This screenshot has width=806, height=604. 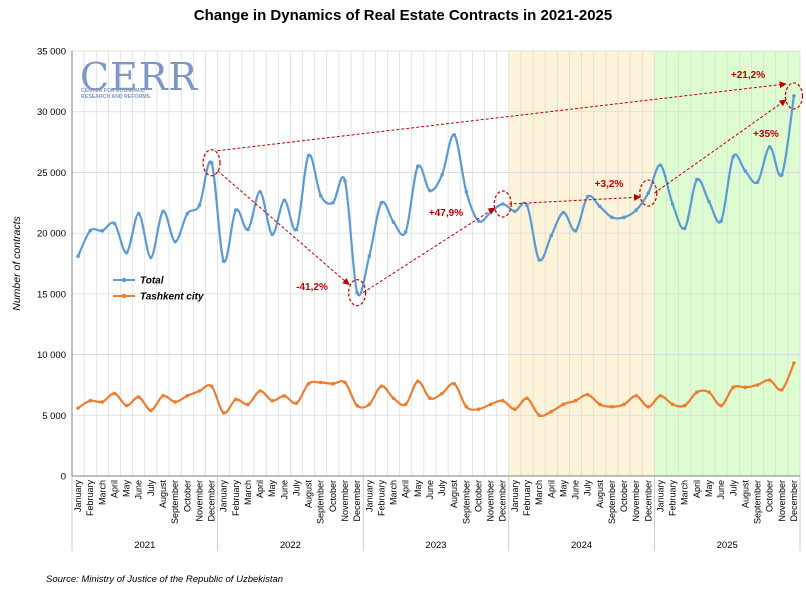 What do you see at coordinates (312, 287) in the screenshot?
I see `annotation-label: -41,2%` at bounding box center [312, 287].